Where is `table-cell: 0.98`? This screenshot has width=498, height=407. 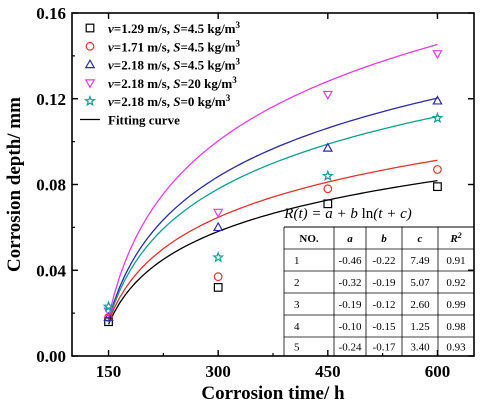 table-cell: 0.98 is located at coordinates (456, 327).